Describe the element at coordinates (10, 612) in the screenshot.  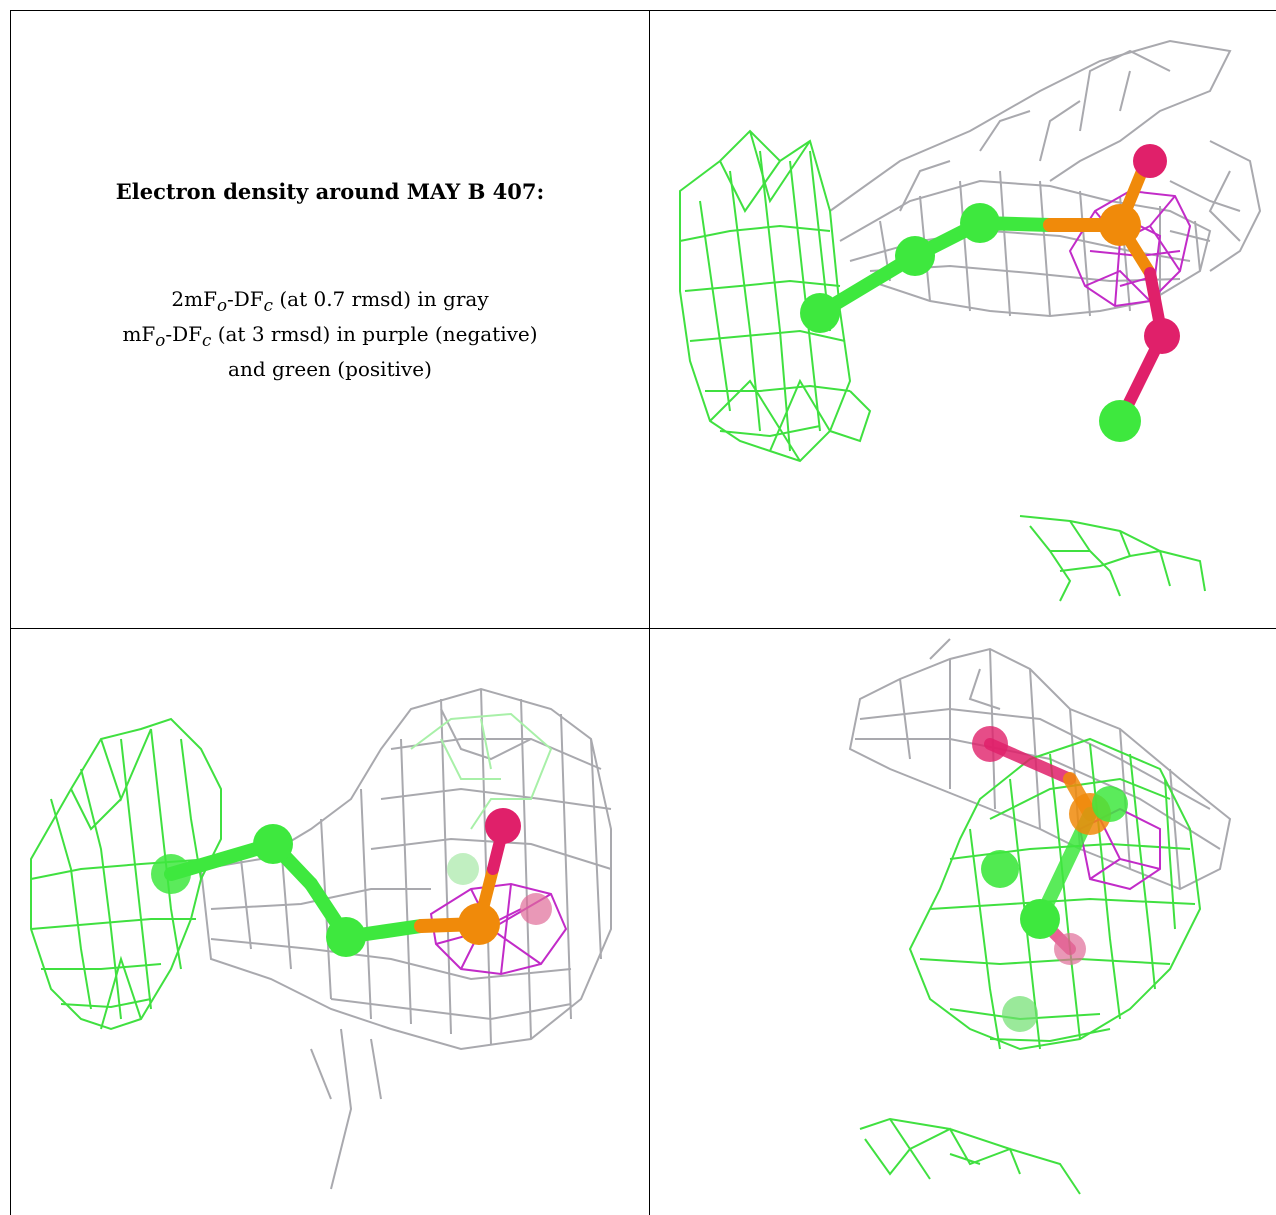
I see `grid-border-left` at that location.